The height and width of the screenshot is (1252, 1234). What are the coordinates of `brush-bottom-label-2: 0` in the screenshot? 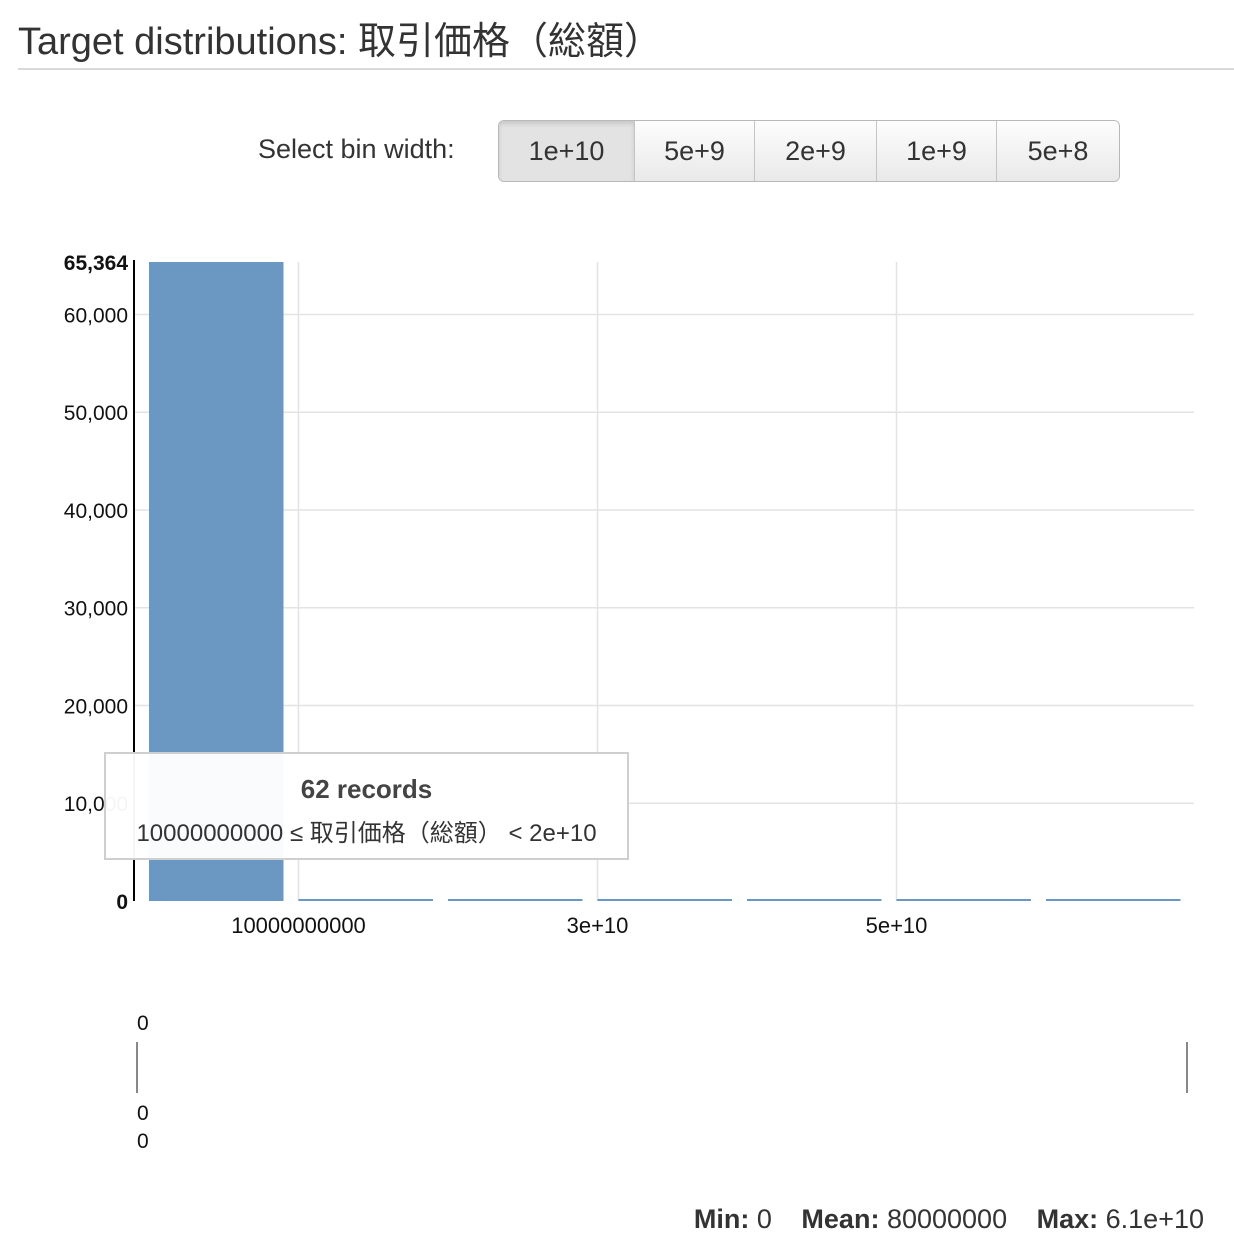 It's located at (143, 1142).